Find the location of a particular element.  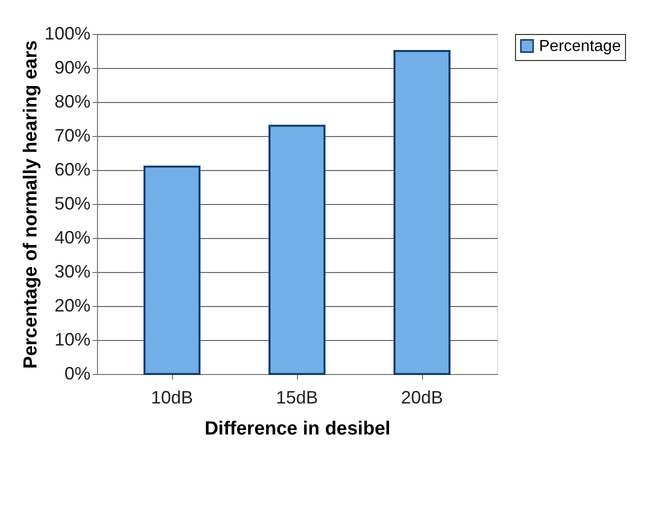

y-tick-label: 90% is located at coordinates (72, 68).